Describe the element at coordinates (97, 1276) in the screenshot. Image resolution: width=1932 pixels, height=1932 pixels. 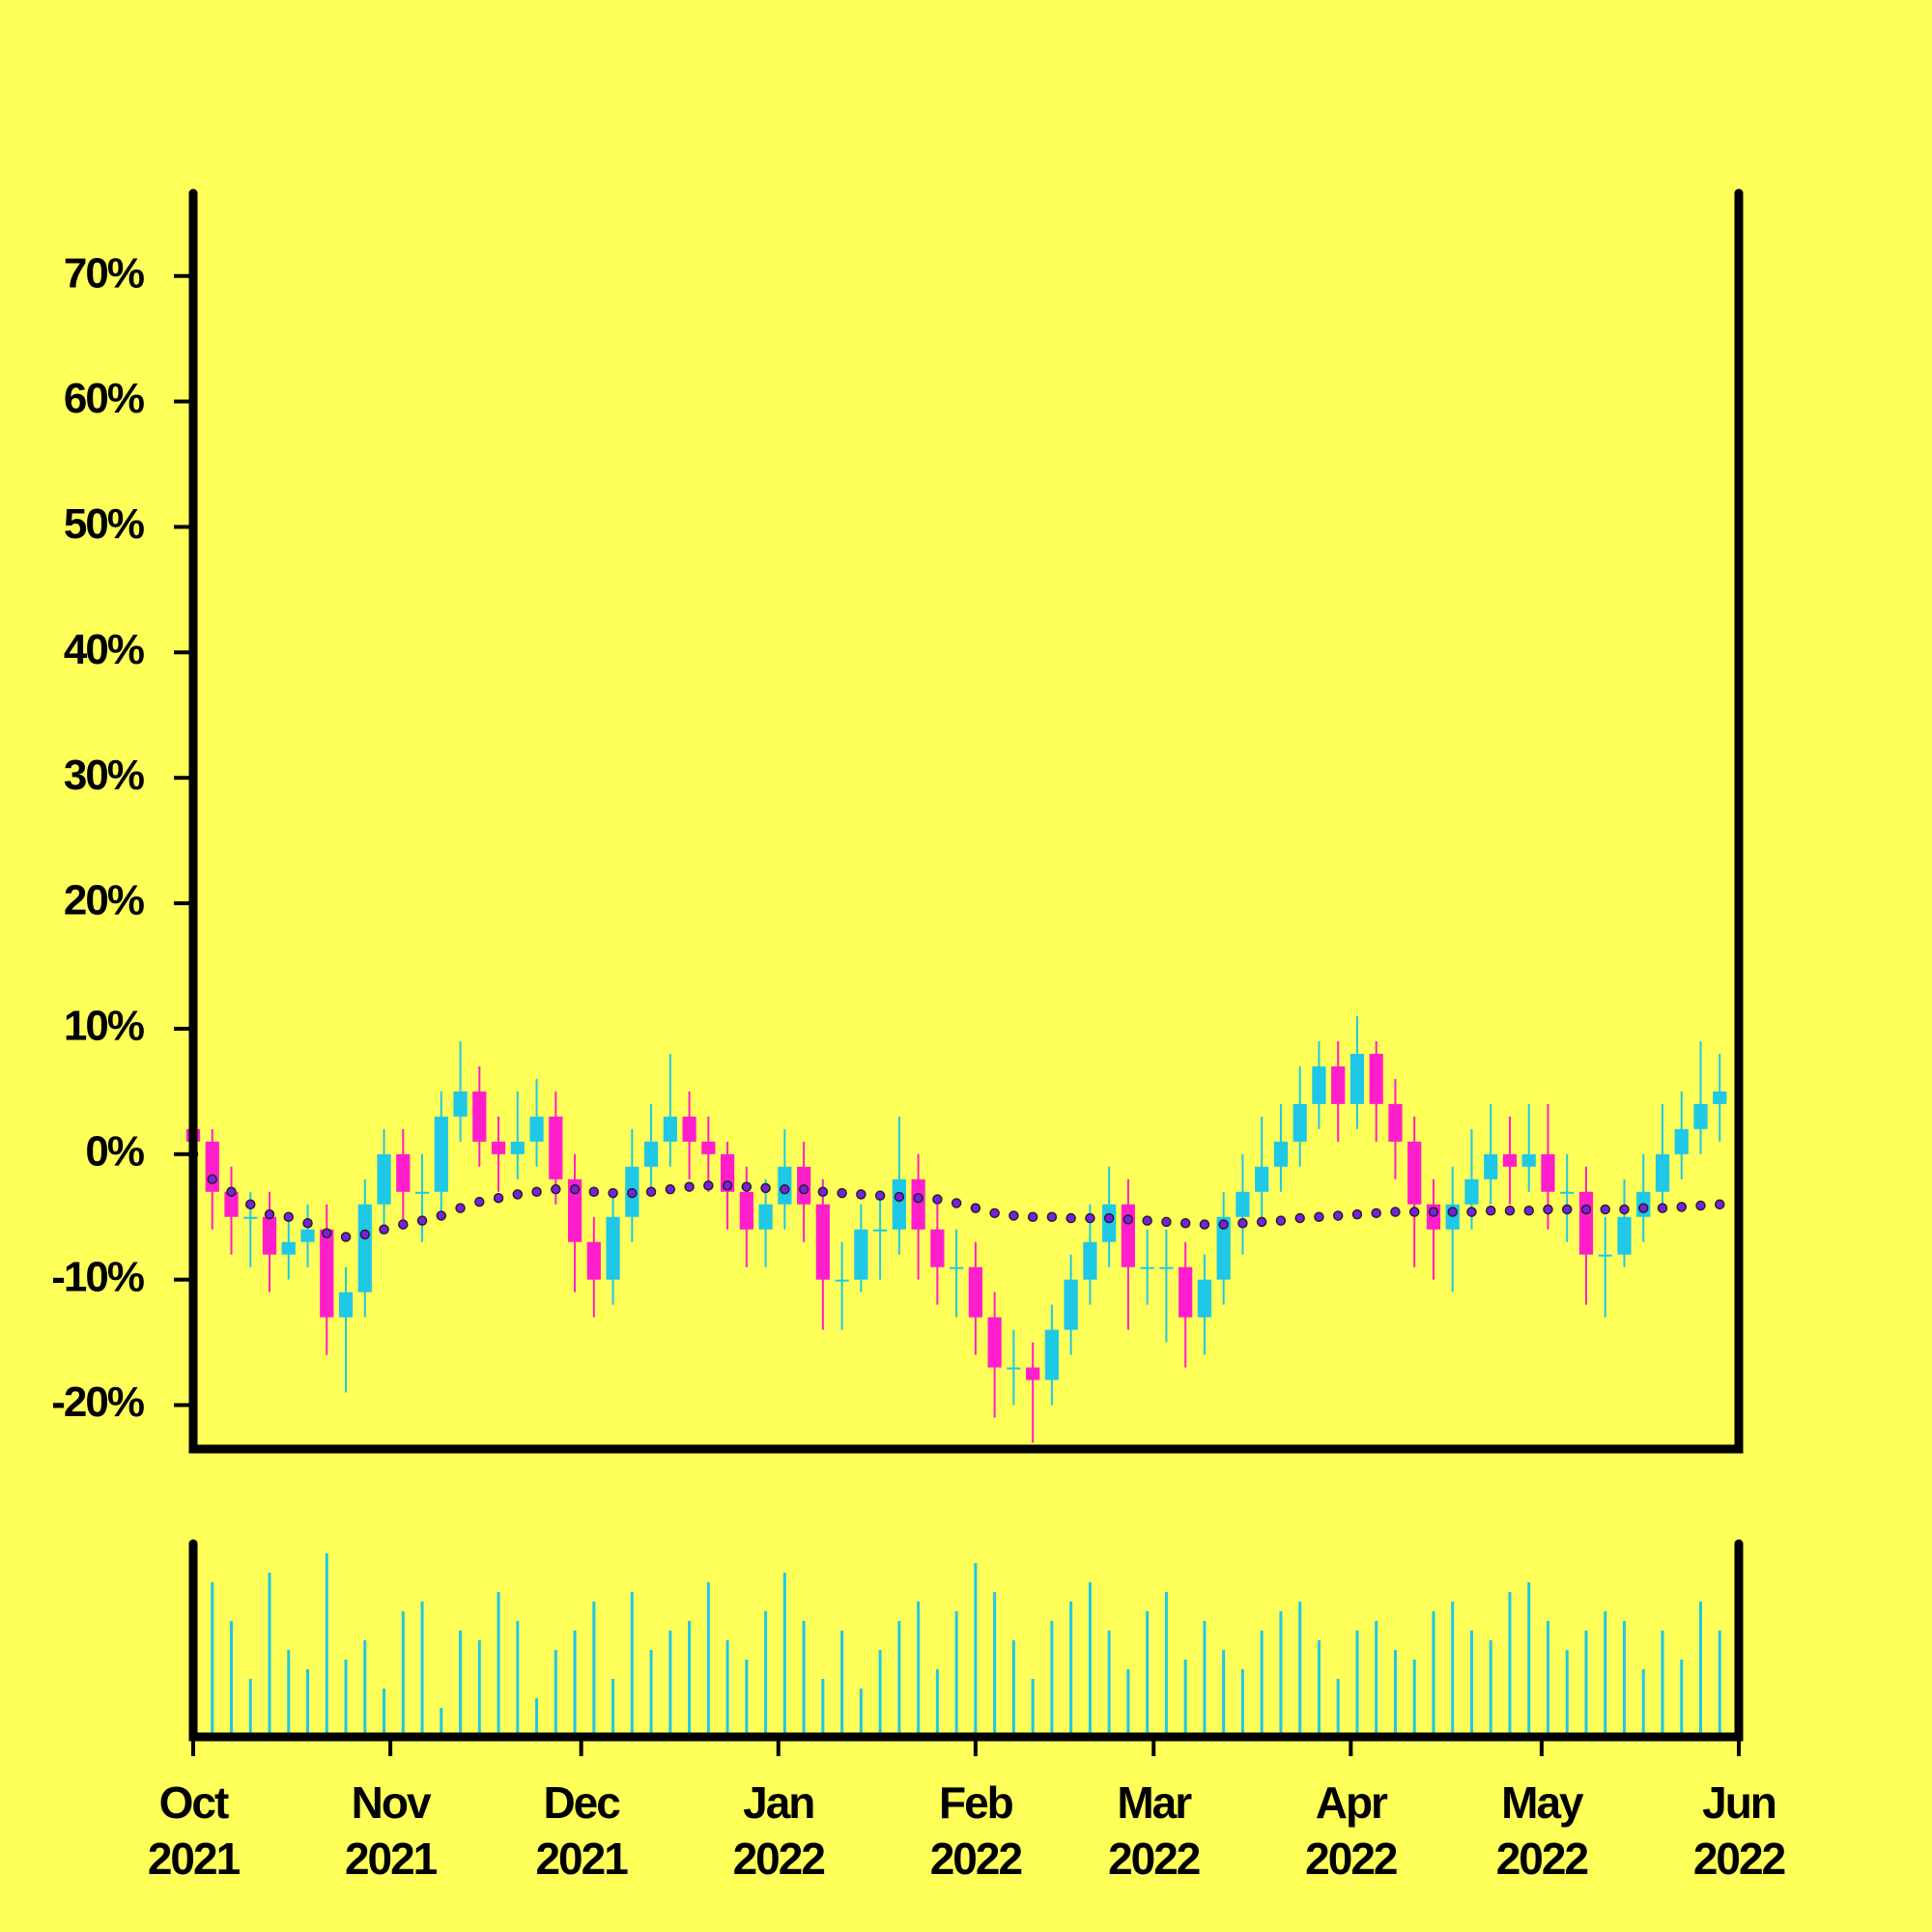
I see `y-tick-label: -10%` at that location.